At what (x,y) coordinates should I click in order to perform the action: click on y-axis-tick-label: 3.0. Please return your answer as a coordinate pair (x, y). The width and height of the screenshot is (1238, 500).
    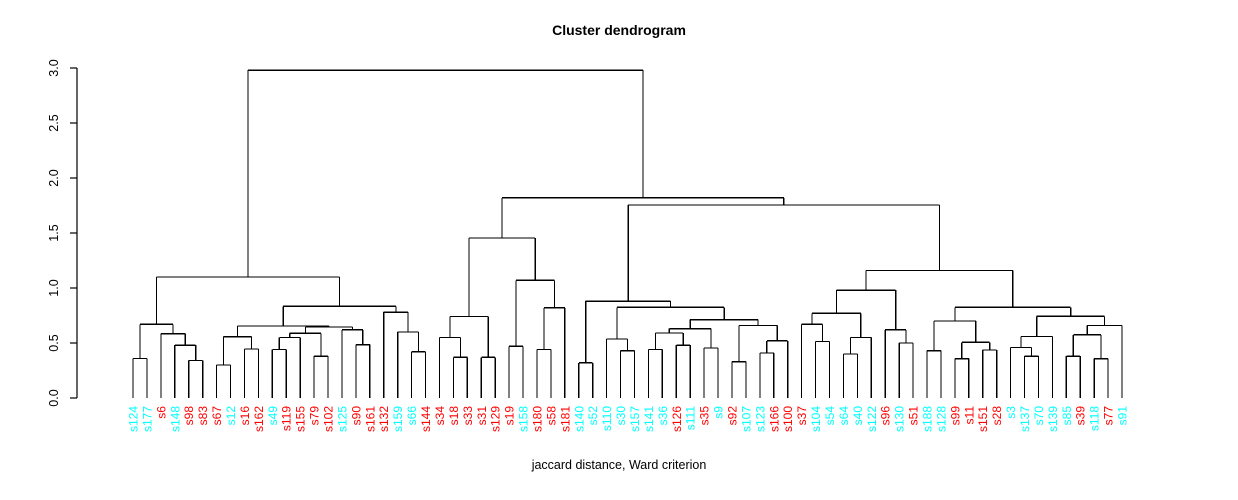
    Looking at the image, I should click on (54, 67).